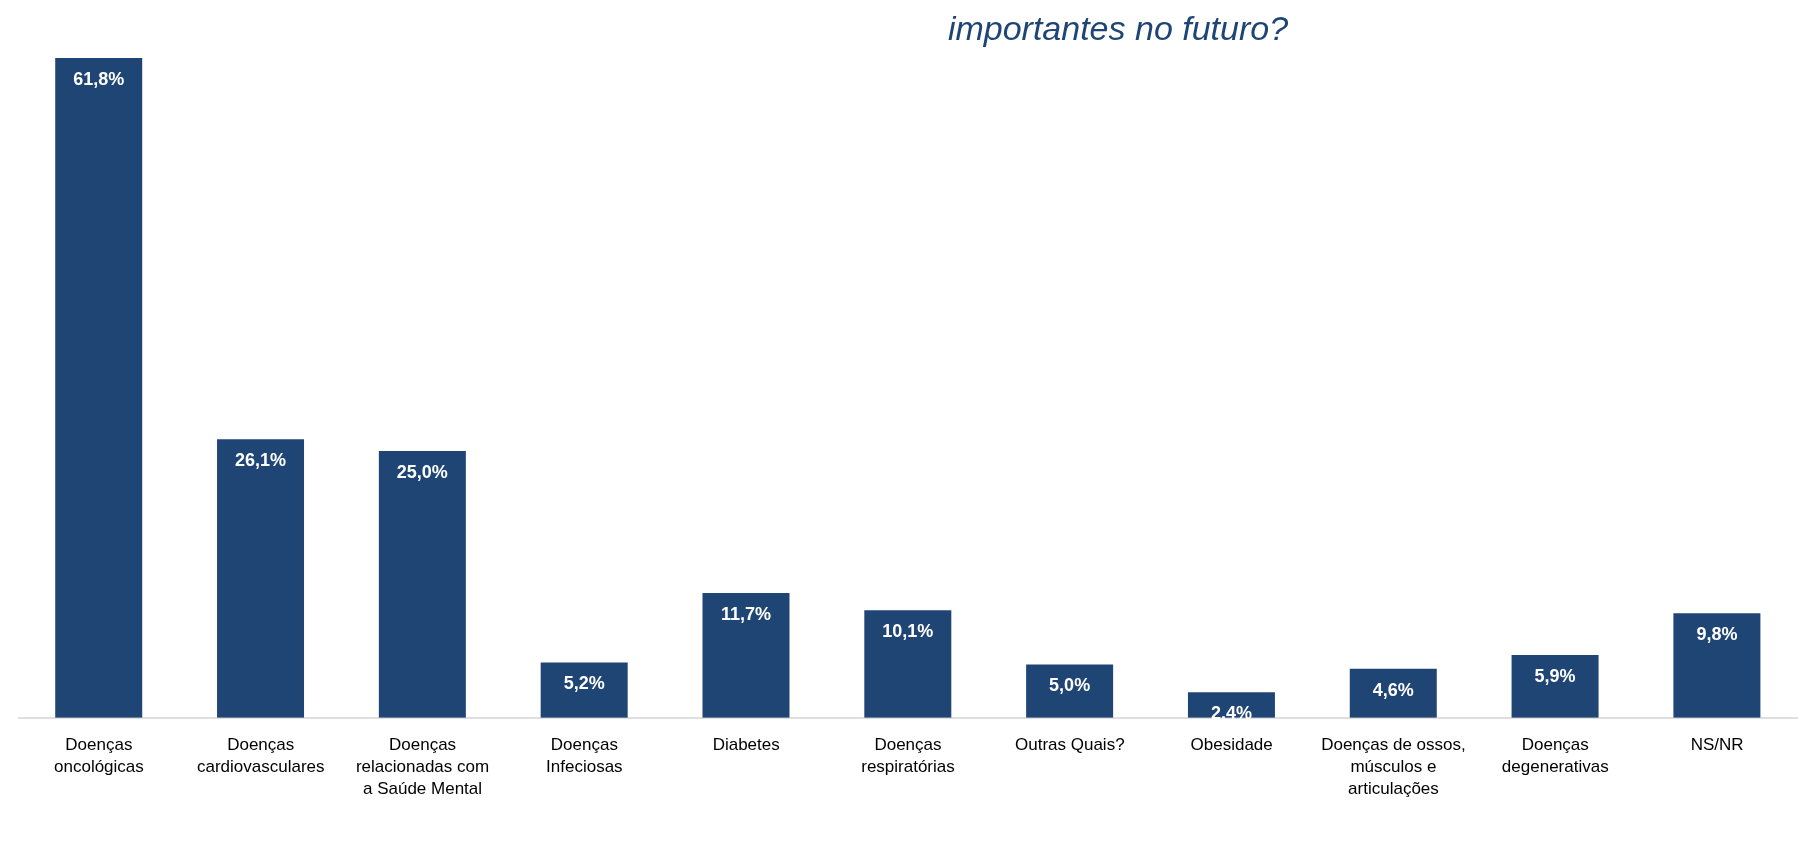  I want to click on x-tick-label: Doenças cardiovasculares, so click(260, 755).